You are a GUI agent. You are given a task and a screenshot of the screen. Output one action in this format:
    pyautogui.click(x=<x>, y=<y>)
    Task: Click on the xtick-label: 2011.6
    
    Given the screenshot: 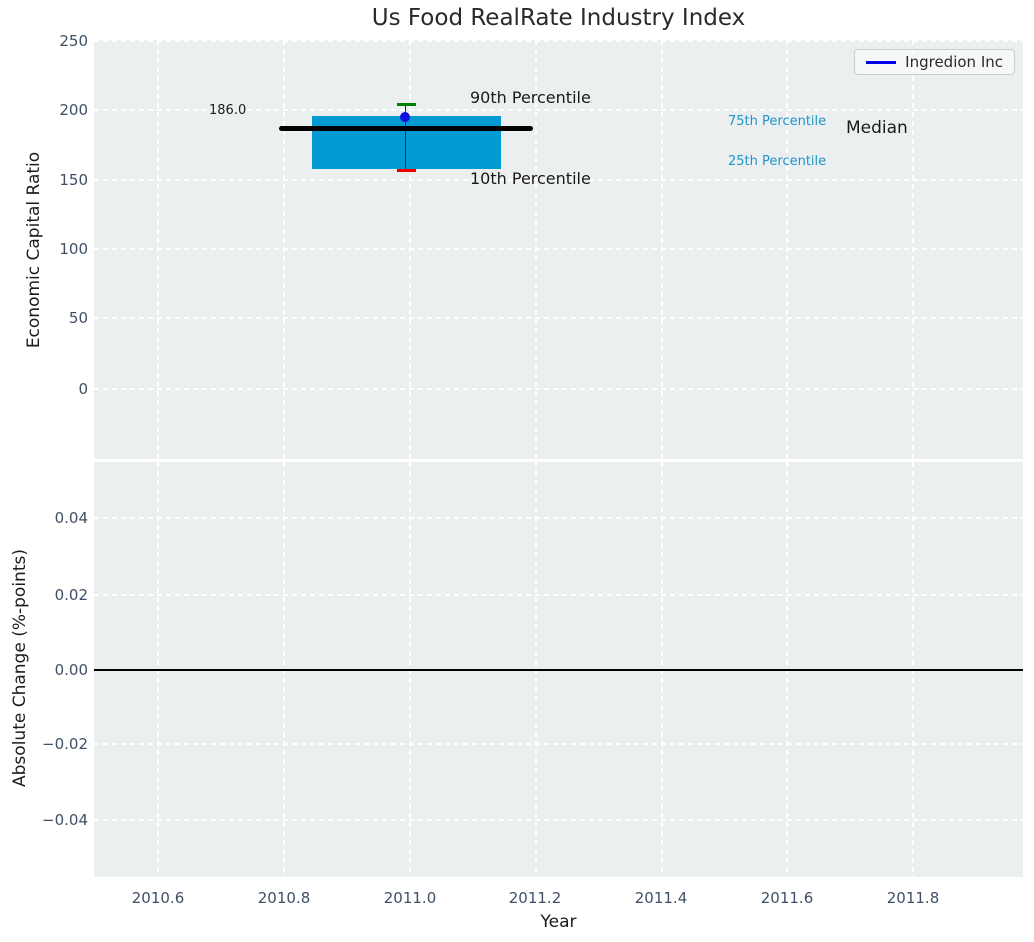 What is the action you would take?
    pyautogui.click(x=787, y=898)
    